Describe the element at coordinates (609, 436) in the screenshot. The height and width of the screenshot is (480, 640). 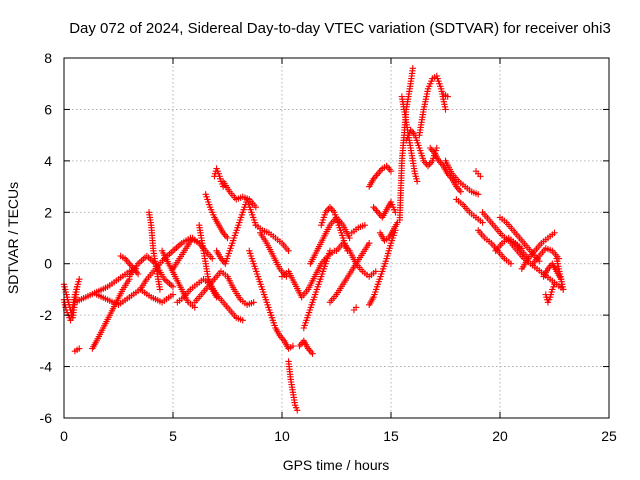
I see `x-tick-label: 25` at that location.